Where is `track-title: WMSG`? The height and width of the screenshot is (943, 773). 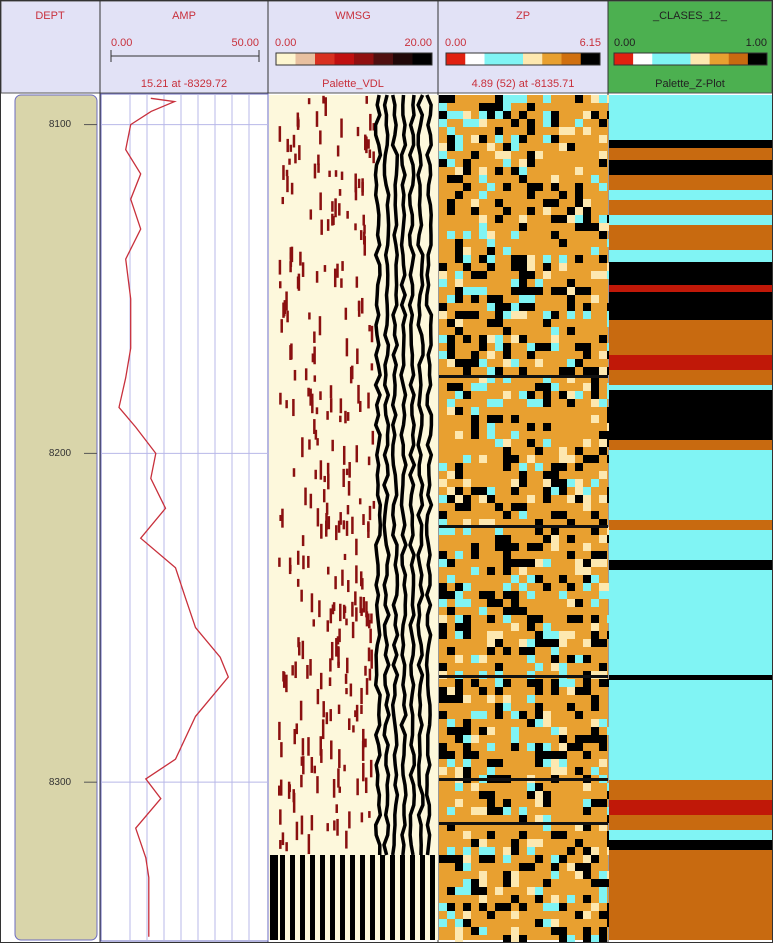 track-title: WMSG is located at coordinates (352, 16).